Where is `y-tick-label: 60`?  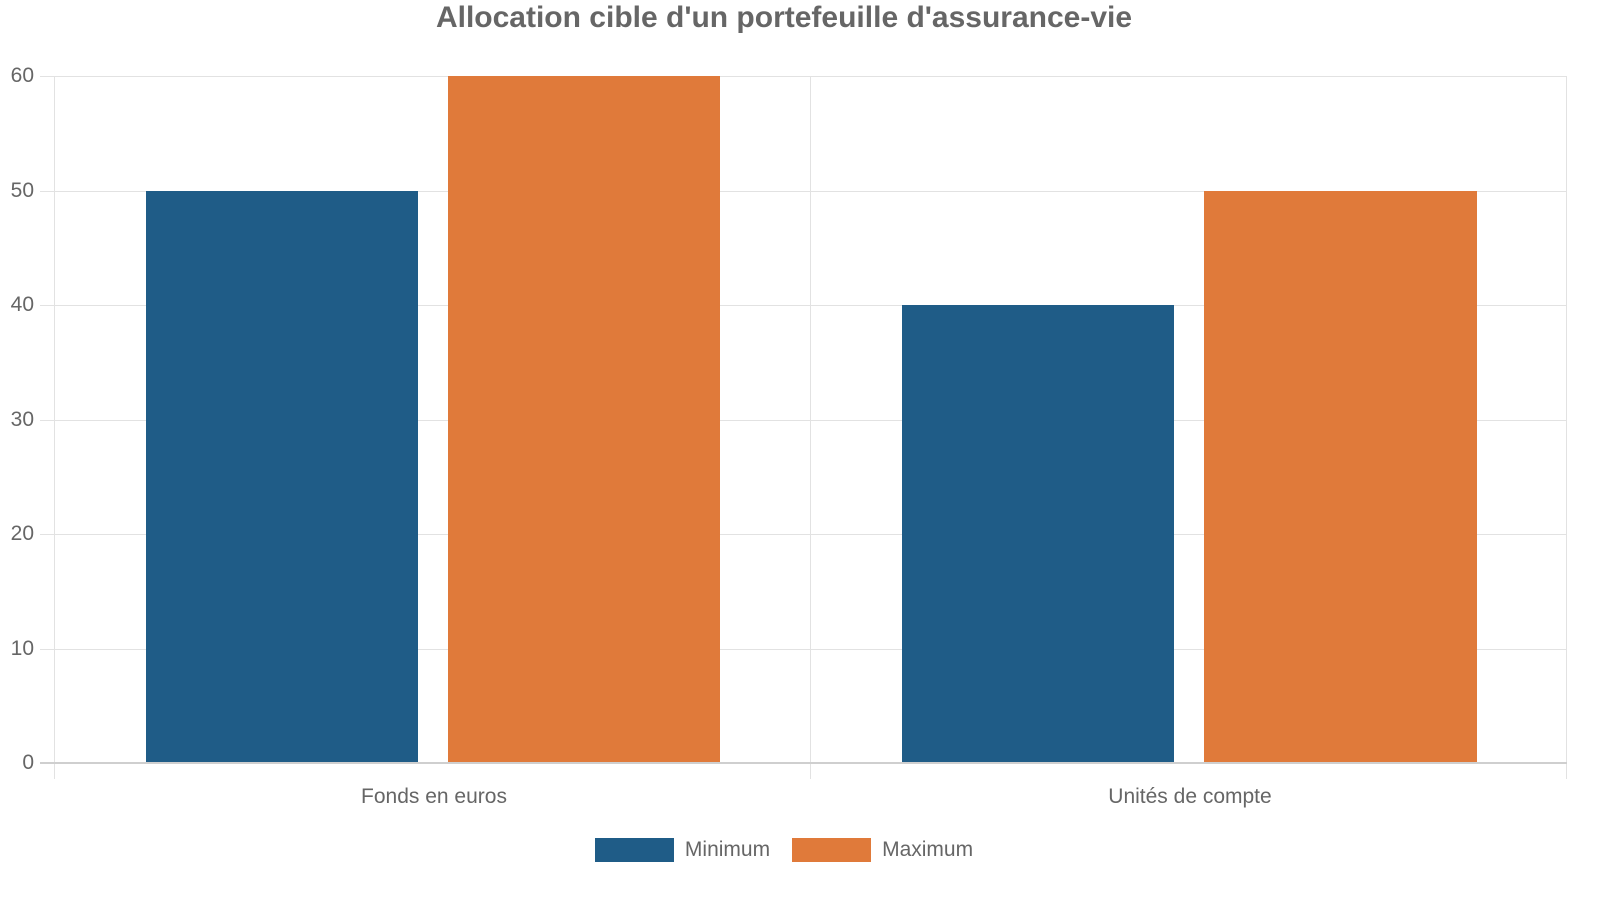 y-tick-label: 60 is located at coordinates (22, 75).